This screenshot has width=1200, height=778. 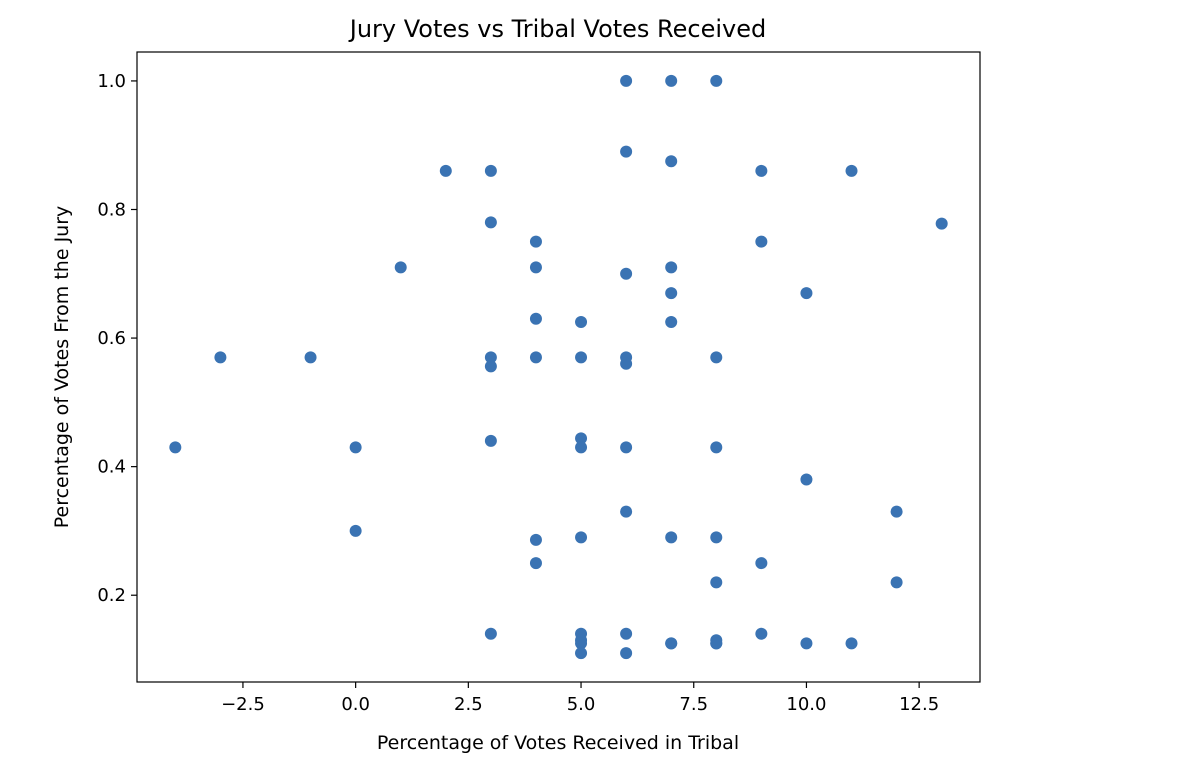 What do you see at coordinates (243, 704) in the screenshot?
I see `x-tick-label: −2.5` at bounding box center [243, 704].